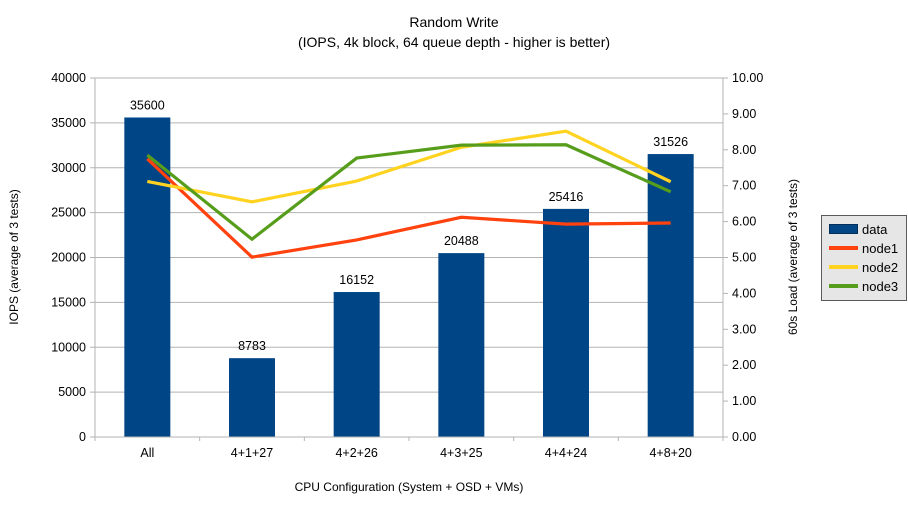  Describe the element at coordinates (147, 277) in the screenshot. I see `bar-All` at that location.